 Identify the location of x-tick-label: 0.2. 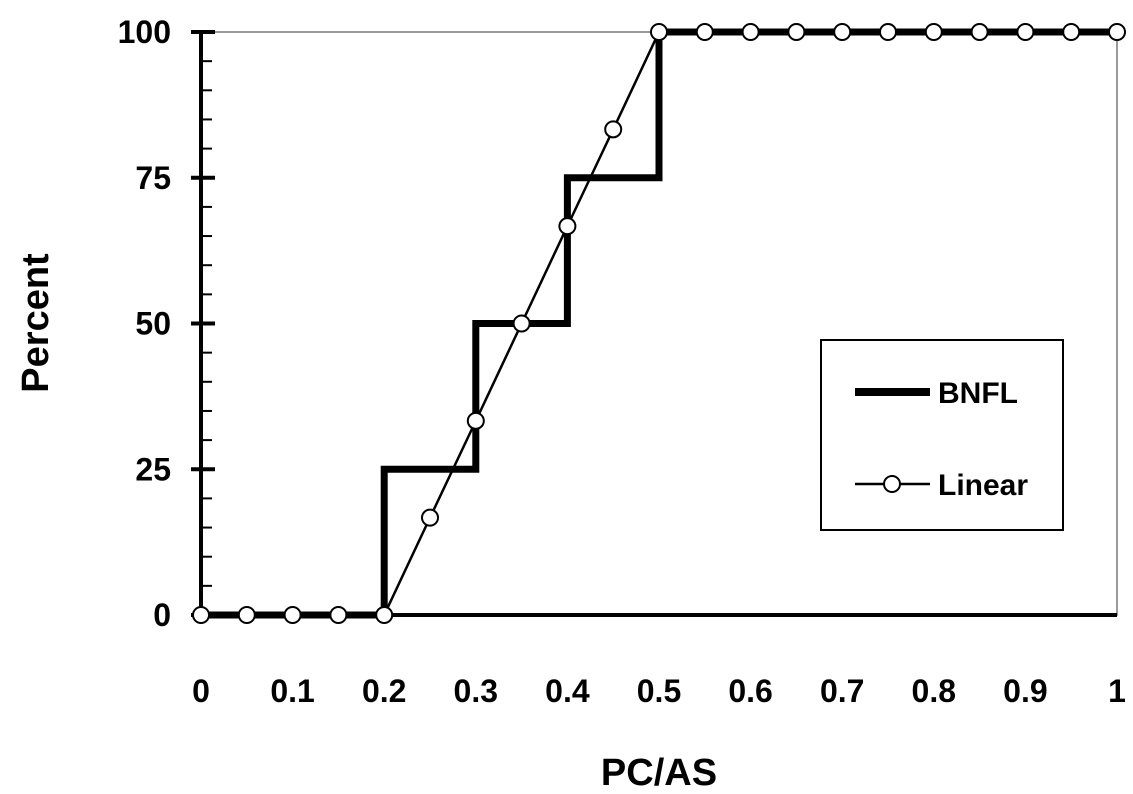
(384, 691).